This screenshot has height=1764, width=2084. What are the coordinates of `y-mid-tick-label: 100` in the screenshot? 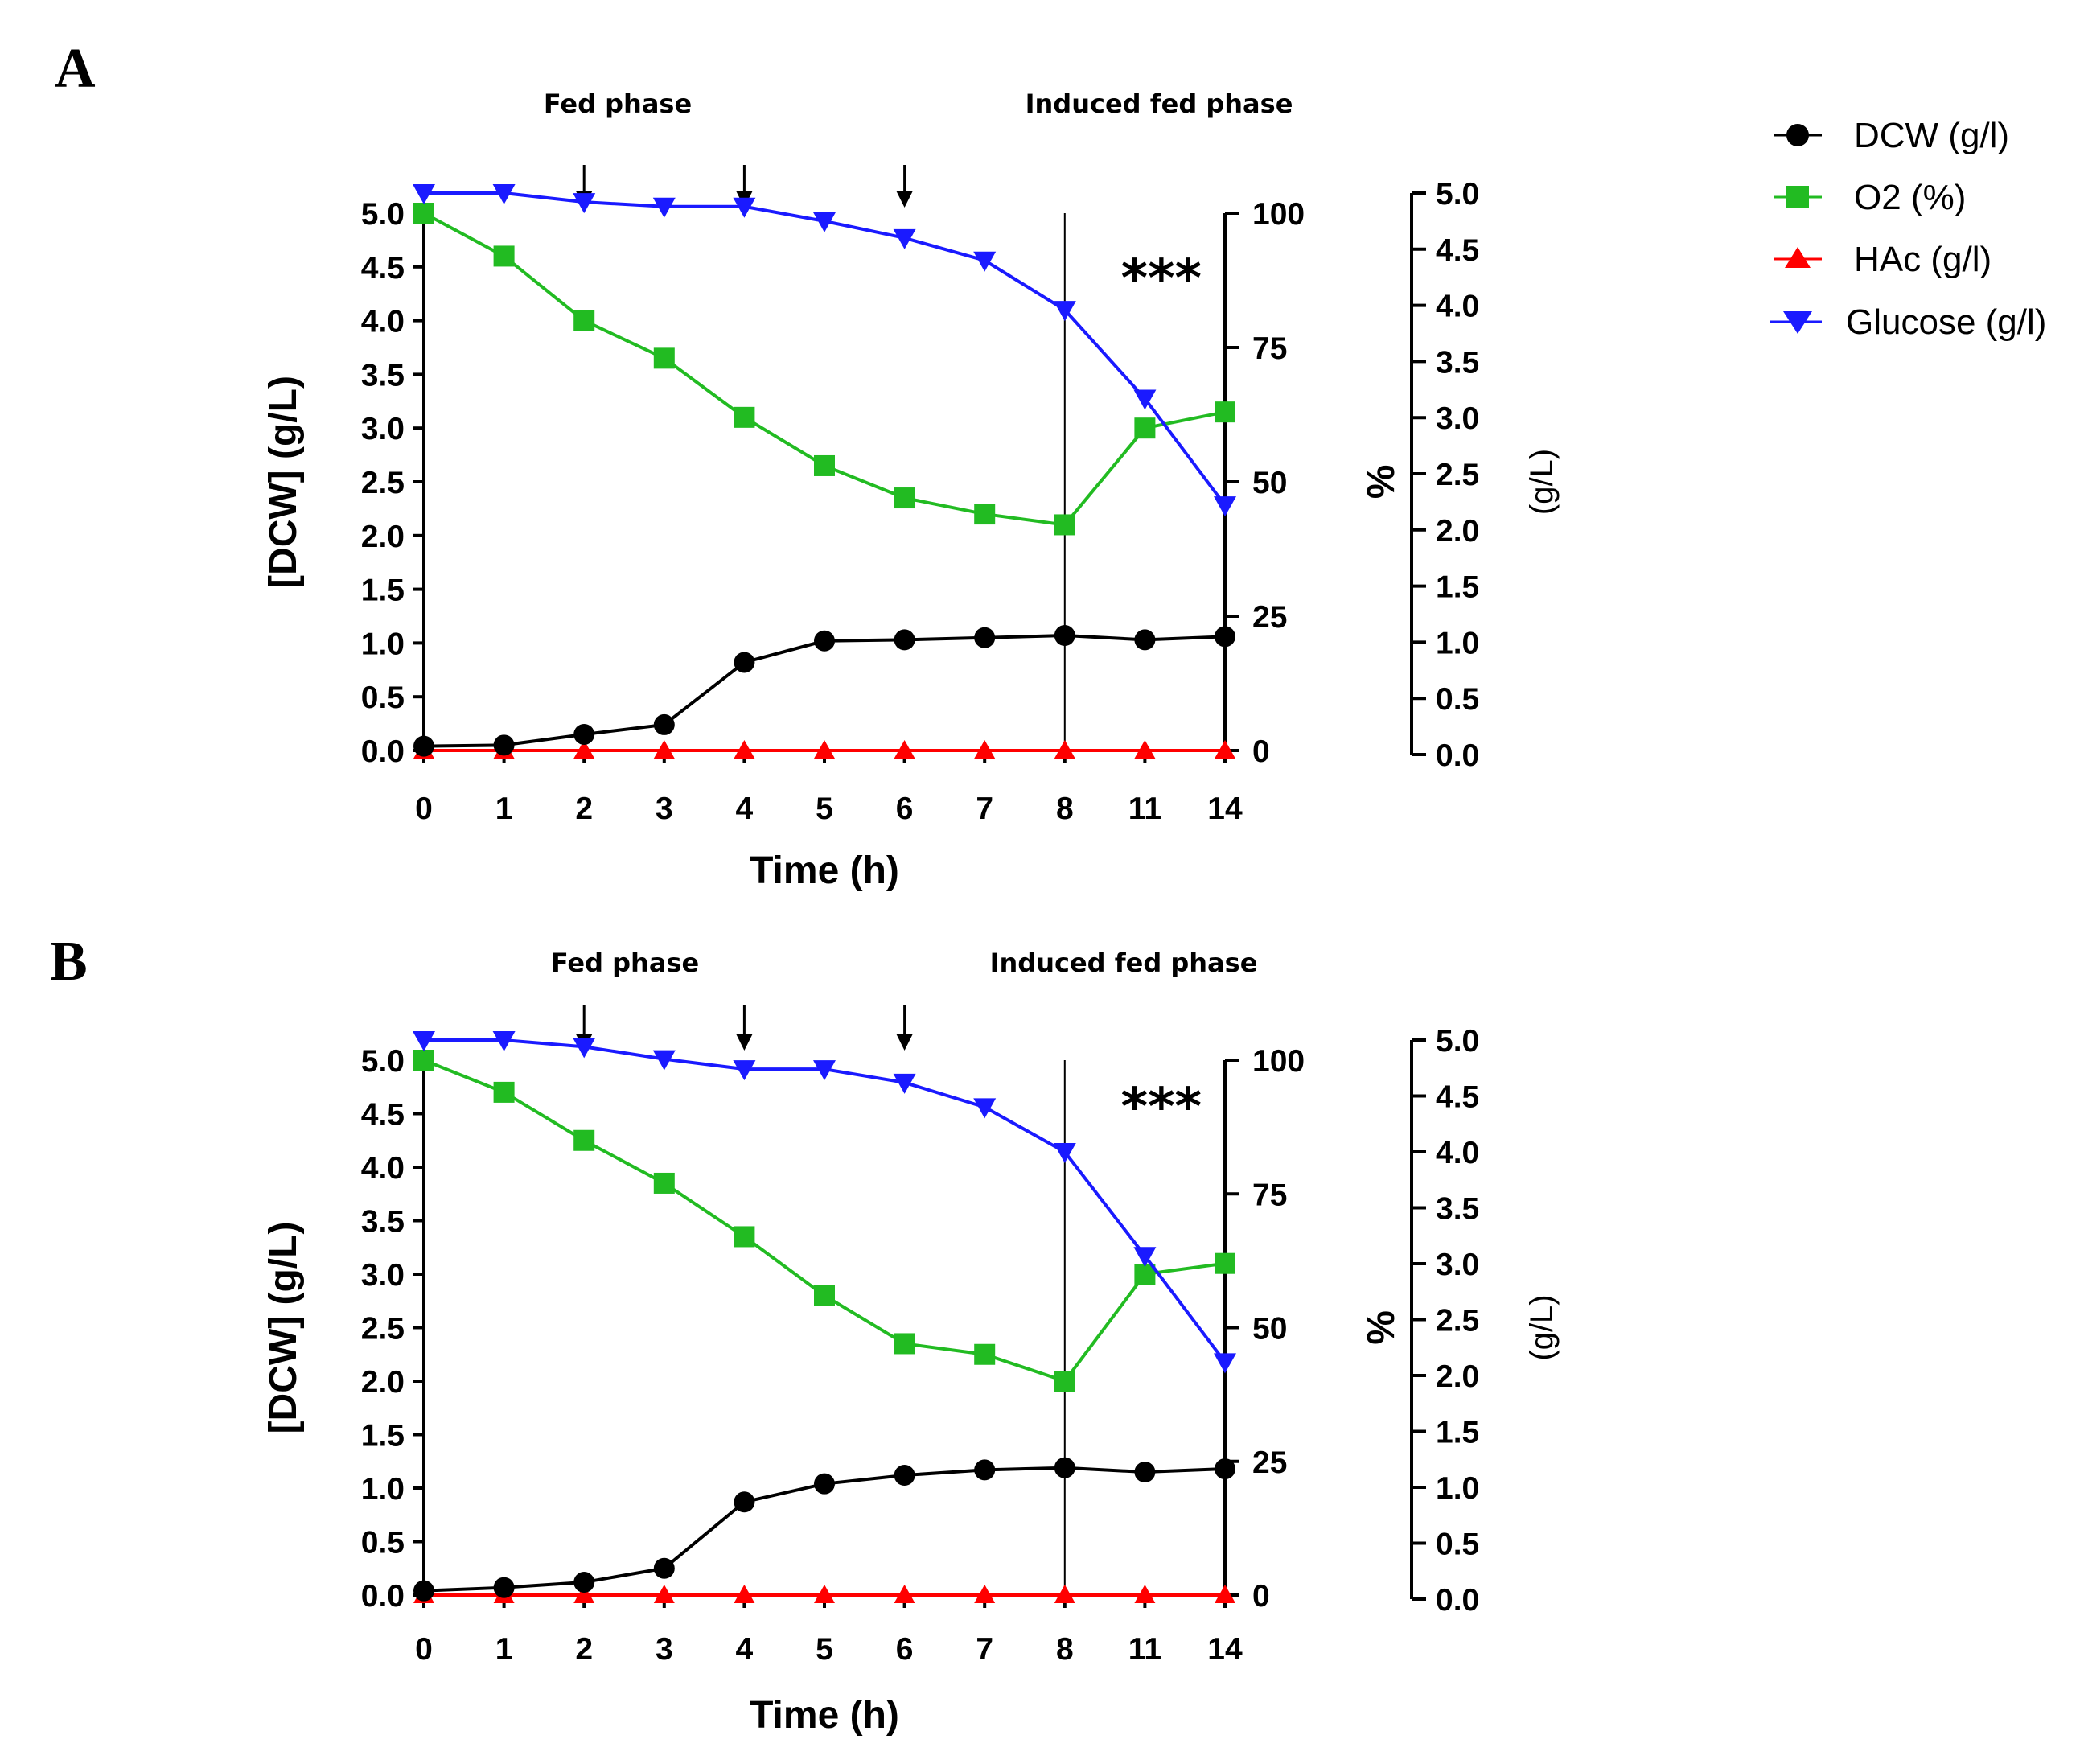 It's located at (1278, 1061).